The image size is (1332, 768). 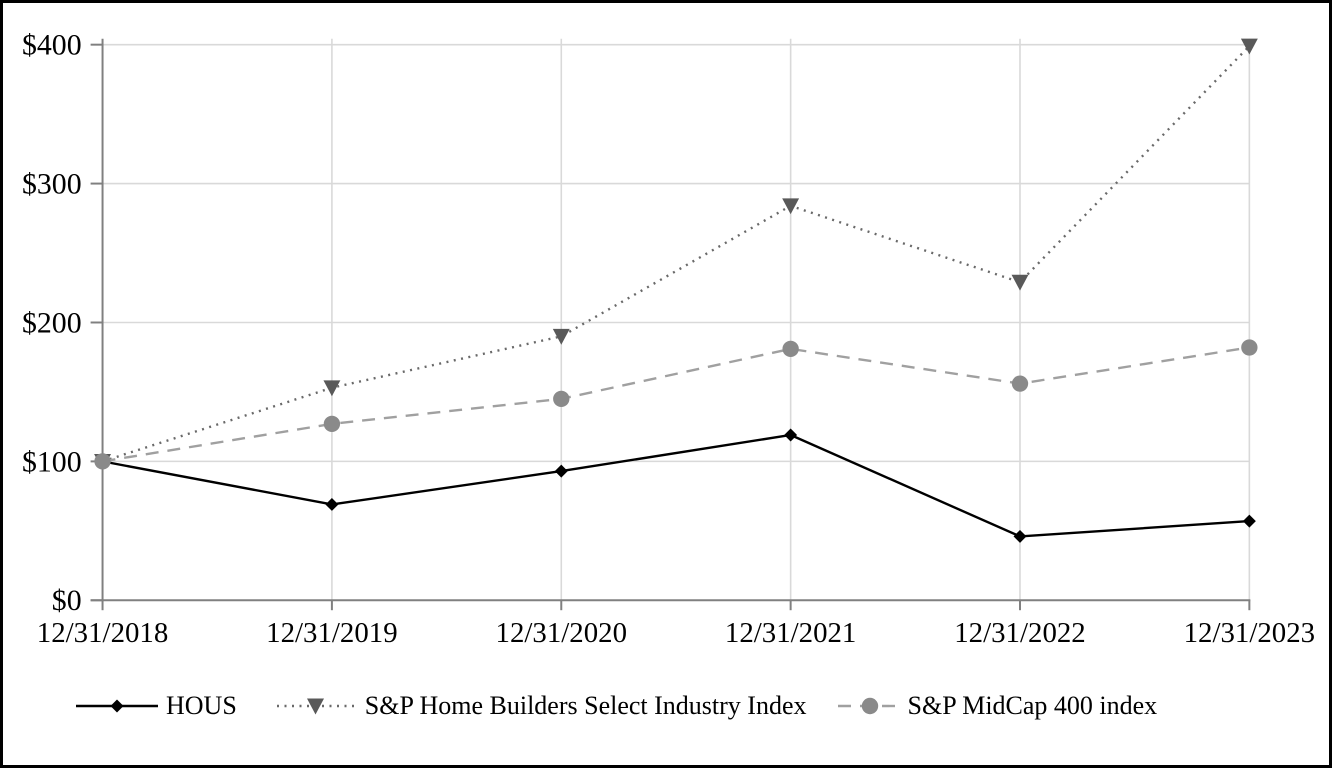 I want to click on legend-sample-marker-diamond, so click(x=117, y=706).